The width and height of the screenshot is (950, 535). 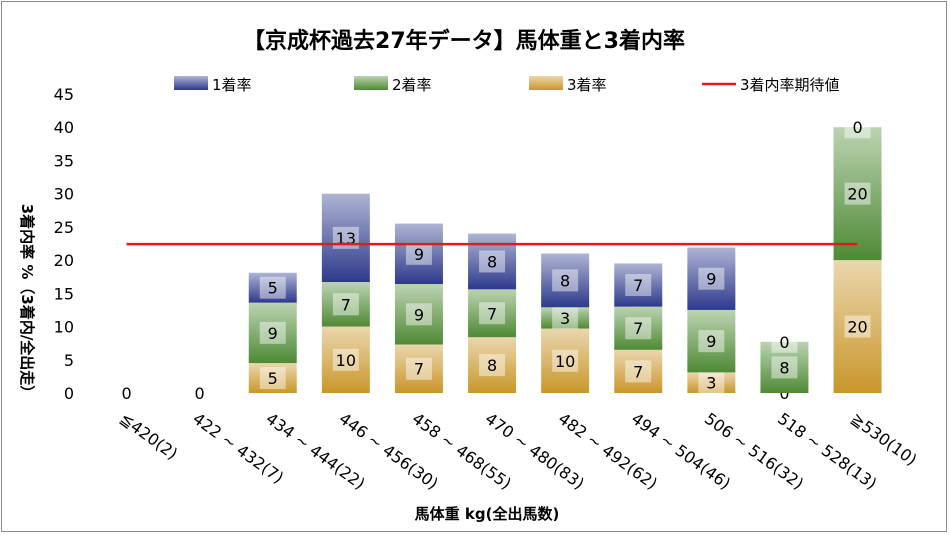 What do you see at coordinates (64, 160) in the screenshot?
I see `y-tick-label: 35` at bounding box center [64, 160].